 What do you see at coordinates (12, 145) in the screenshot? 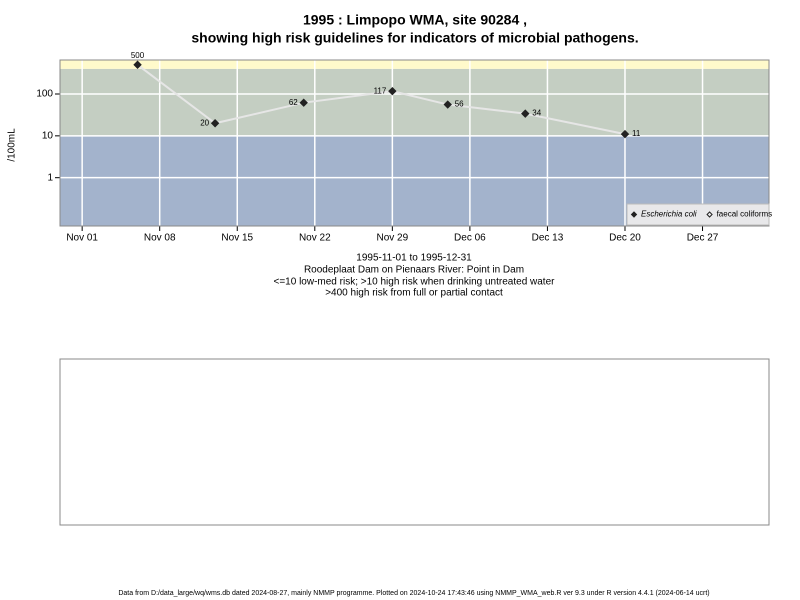
I see `y-axis-label: /100mL` at bounding box center [12, 145].